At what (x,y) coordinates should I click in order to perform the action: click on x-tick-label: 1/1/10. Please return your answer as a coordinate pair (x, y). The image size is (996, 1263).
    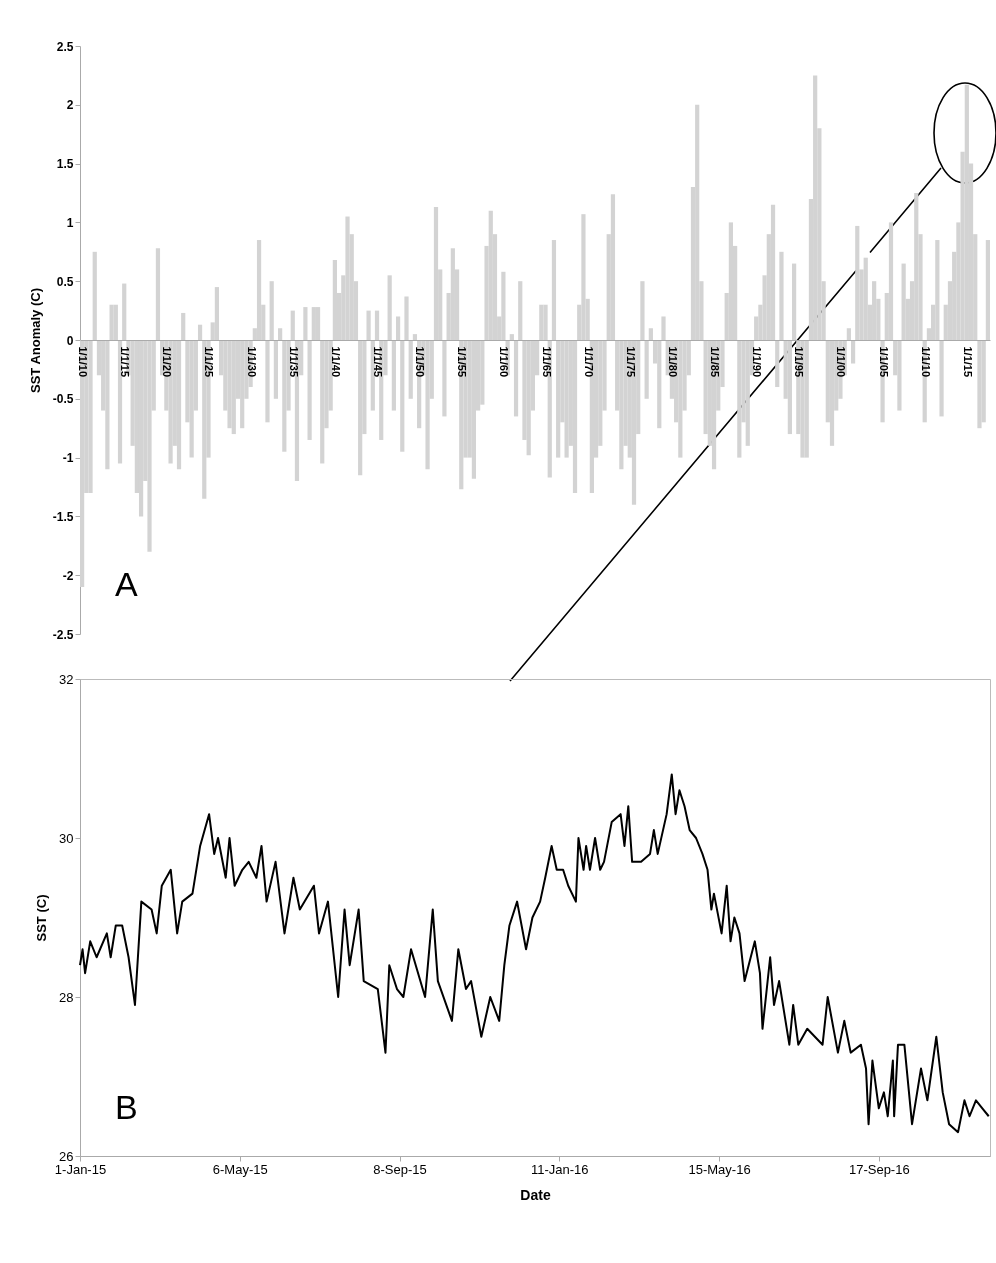
    Looking at the image, I should click on (83, 362).